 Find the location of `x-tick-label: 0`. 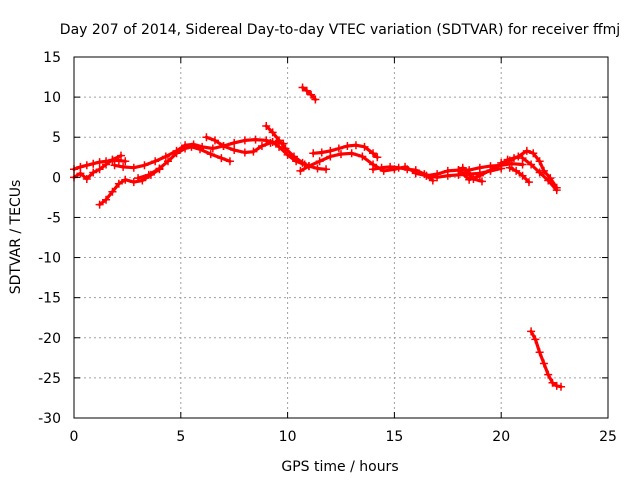

x-tick-label: 0 is located at coordinates (74, 437).